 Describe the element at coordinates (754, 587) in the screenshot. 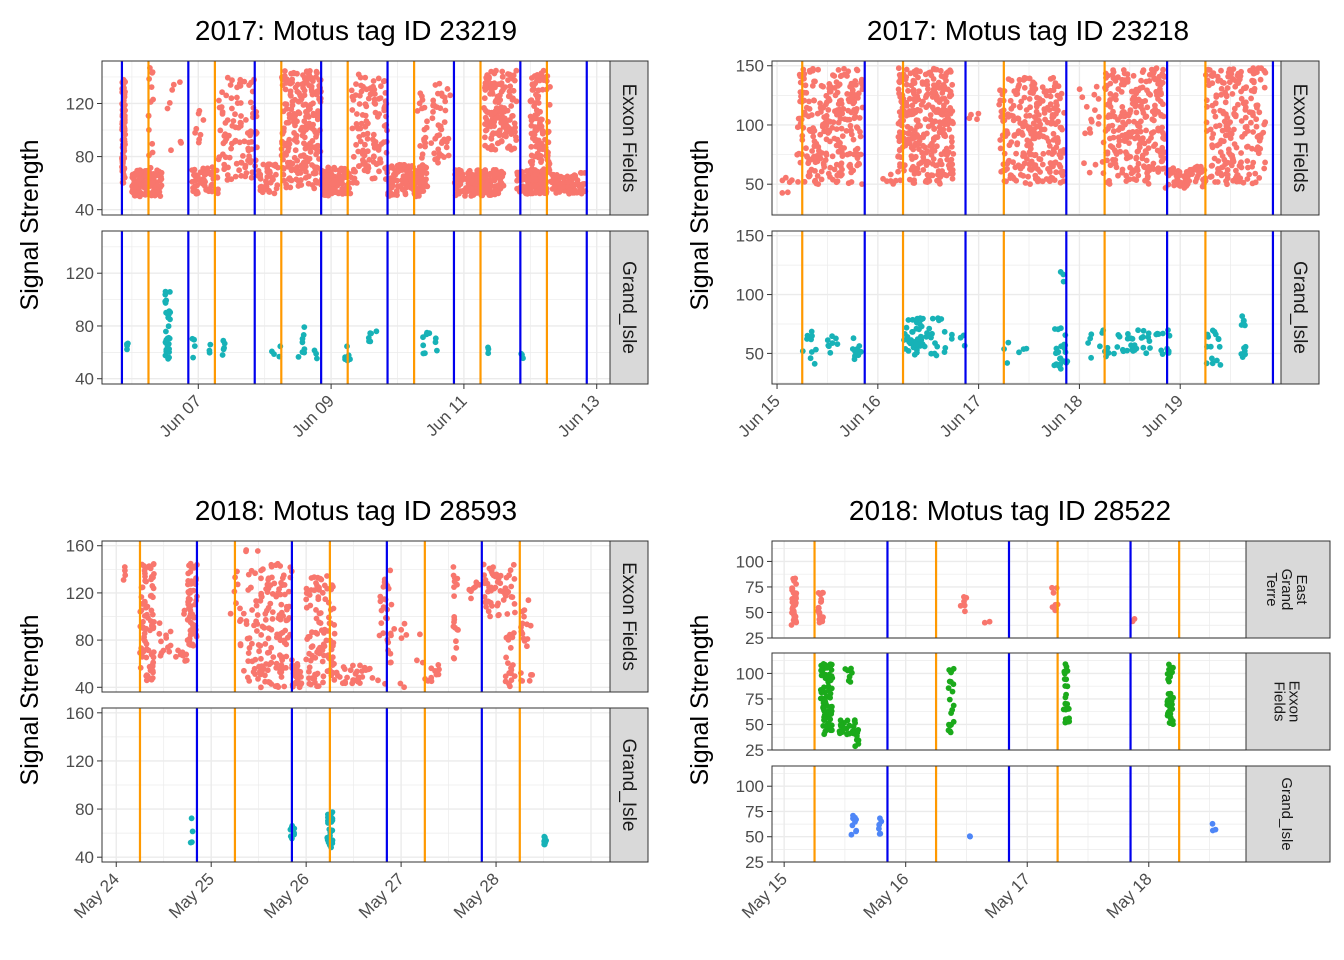

I see `y-tick-label: 75` at that location.